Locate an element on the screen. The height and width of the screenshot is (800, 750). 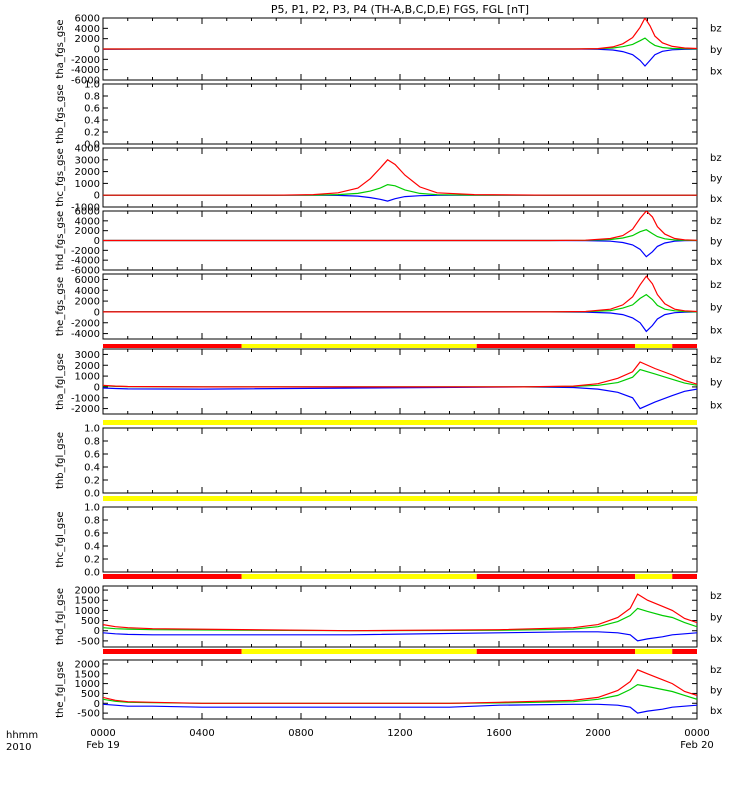
xtick-label: 0800 is located at coordinates (300, 733).